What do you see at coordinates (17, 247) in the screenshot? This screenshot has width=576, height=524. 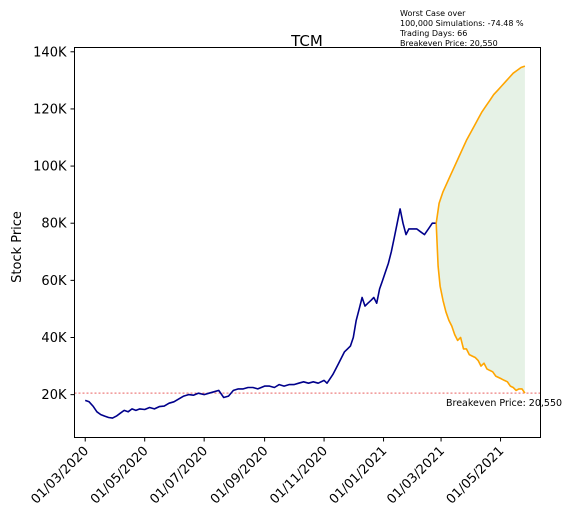 I see `y-axis-label: Stock Price` at bounding box center [17, 247].